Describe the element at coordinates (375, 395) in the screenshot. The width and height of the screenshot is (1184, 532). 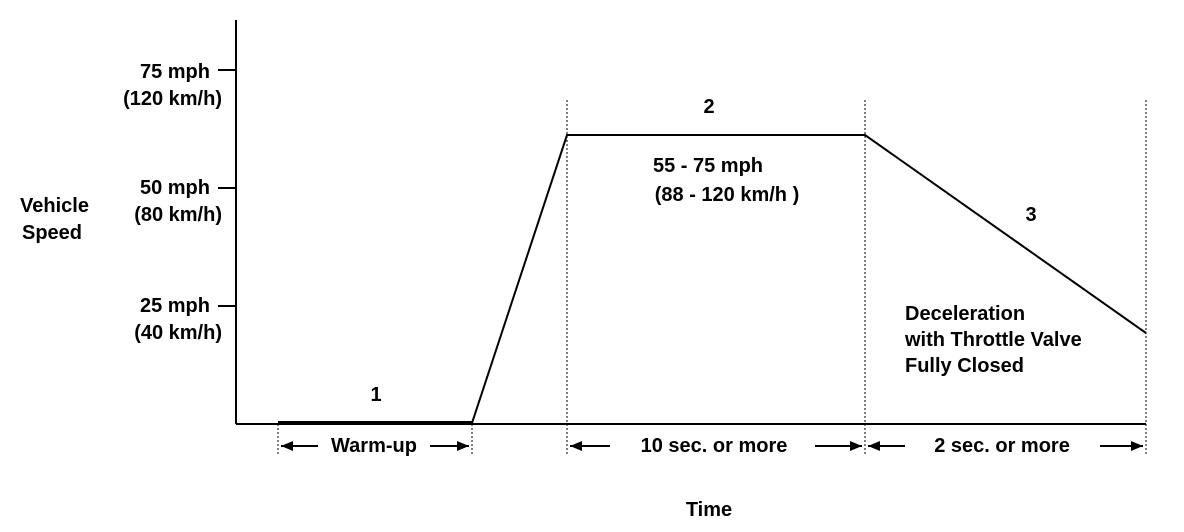
I see `phase-1-number: 1` at that location.